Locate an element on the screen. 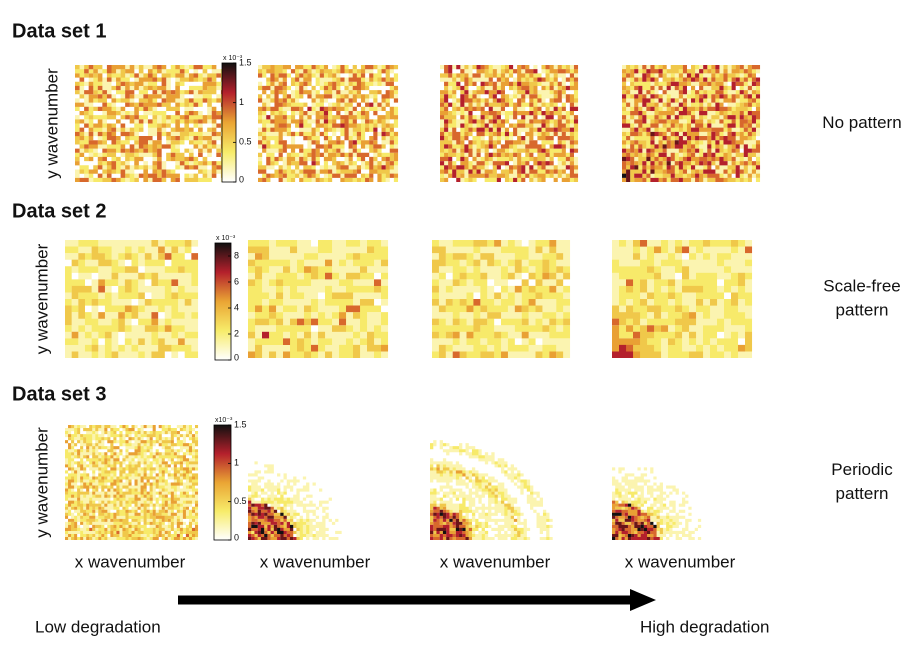  row-title: Data set 3 is located at coordinates (59, 394).